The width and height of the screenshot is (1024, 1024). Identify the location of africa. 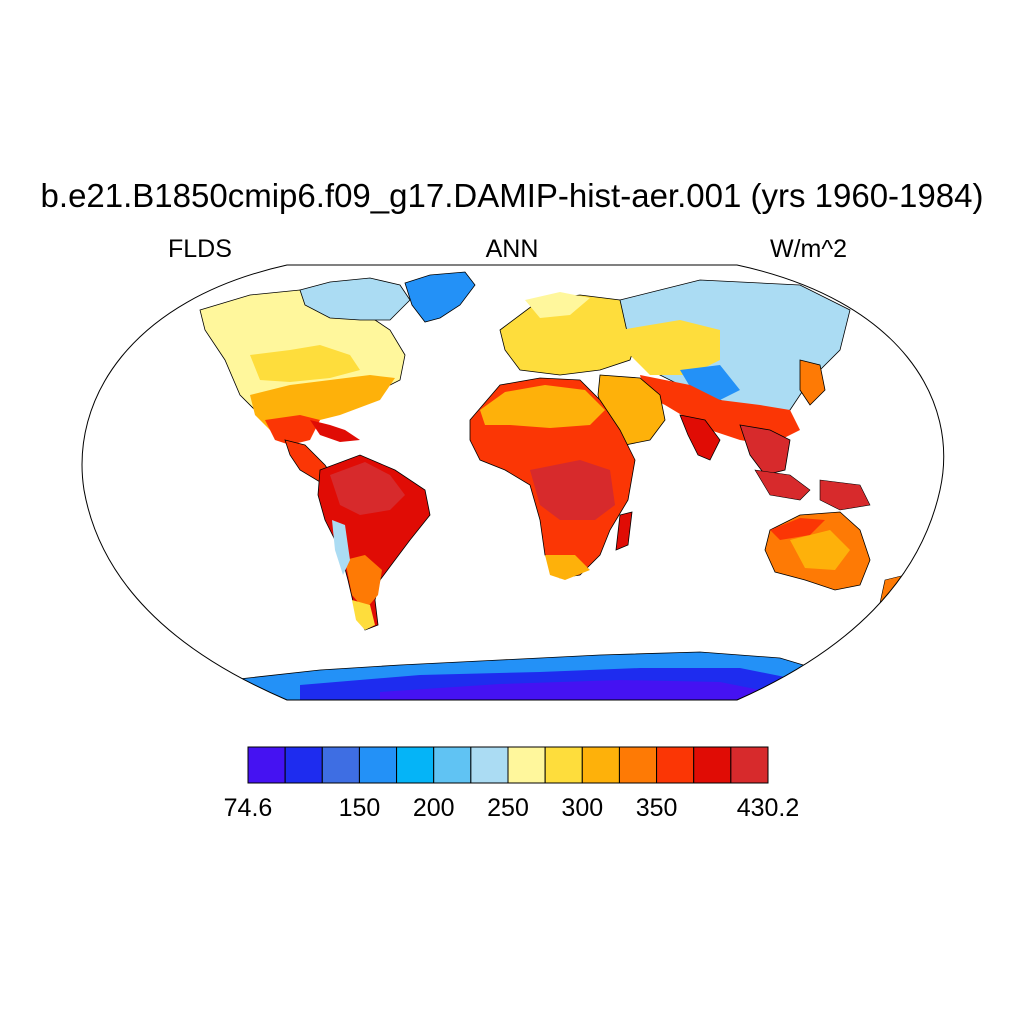
(552, 478).